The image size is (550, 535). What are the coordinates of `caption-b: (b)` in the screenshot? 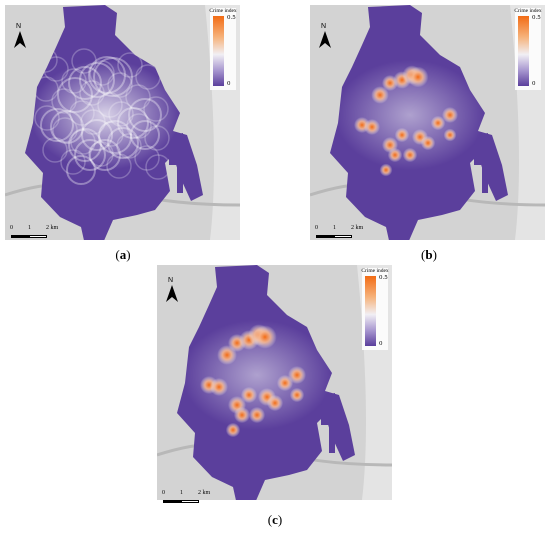 It's located at (429, 254).